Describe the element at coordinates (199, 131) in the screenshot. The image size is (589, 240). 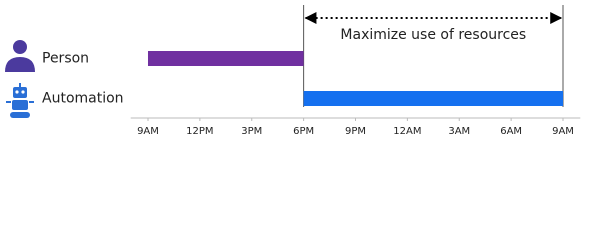
I see `x-tick-label: 12PM` at that location.